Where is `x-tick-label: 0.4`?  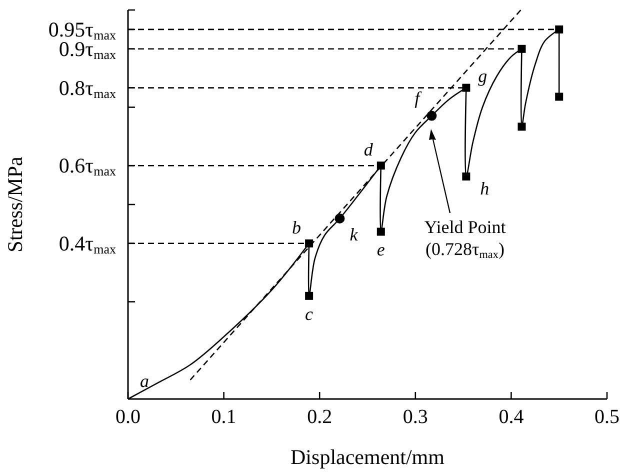
x-tick-label: 0.4 is located at coordinates (511, 417).